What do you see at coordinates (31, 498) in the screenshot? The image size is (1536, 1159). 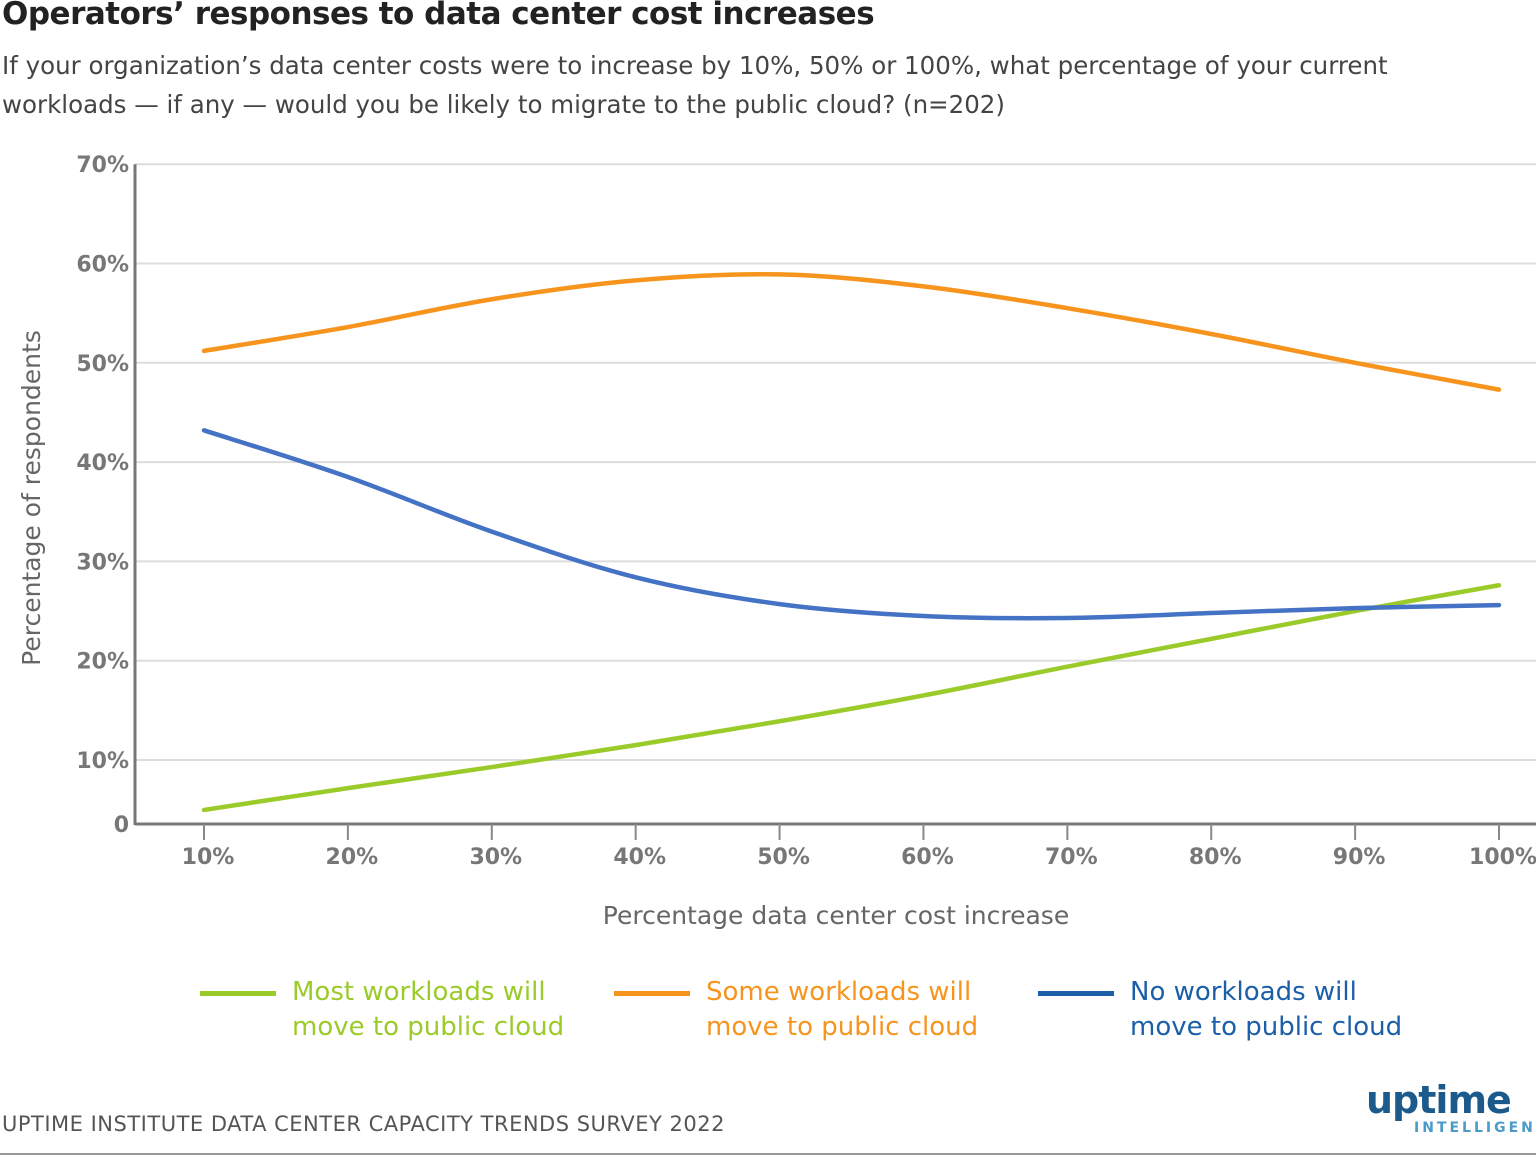 I see `y-axis-label: Percentage of respondents` at bounding box center [31, 498].